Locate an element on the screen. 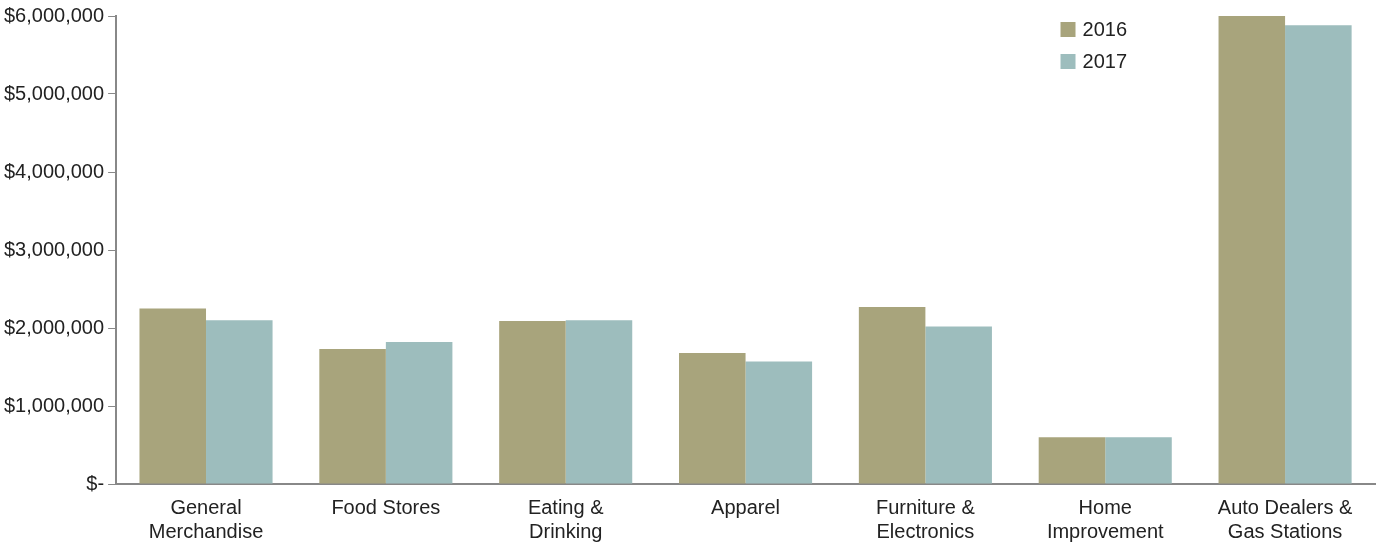  y-tick-label: $6,000,000 is located at coordinates (54, 14).